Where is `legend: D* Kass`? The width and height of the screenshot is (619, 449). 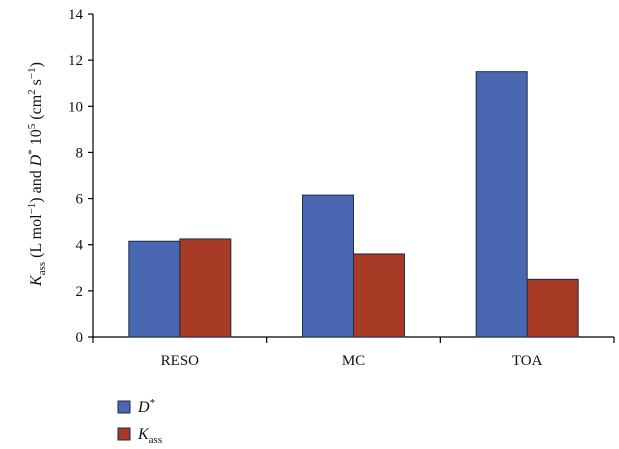 legend: D* Kass is located at coordinates (139, 421).